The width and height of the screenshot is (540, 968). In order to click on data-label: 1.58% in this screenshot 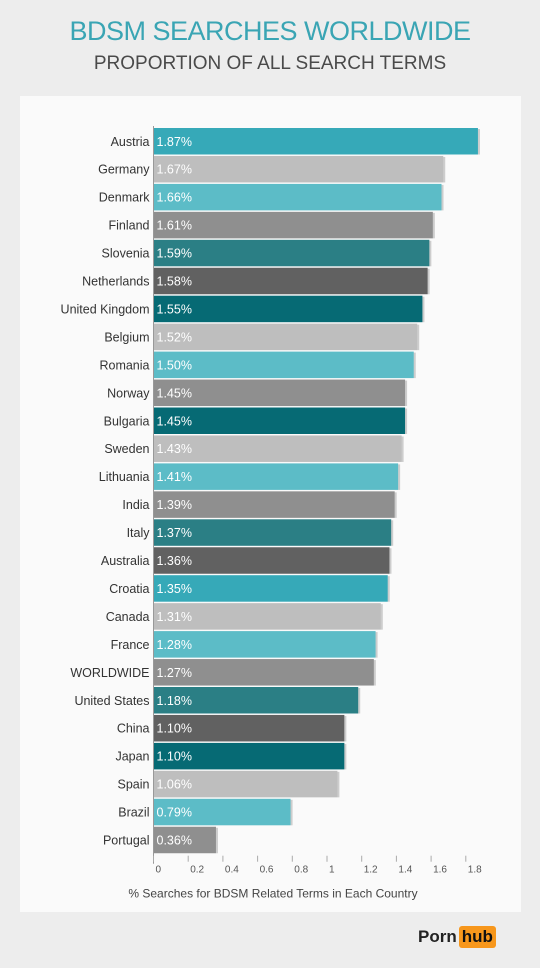, I will do `click(174, 282)`.